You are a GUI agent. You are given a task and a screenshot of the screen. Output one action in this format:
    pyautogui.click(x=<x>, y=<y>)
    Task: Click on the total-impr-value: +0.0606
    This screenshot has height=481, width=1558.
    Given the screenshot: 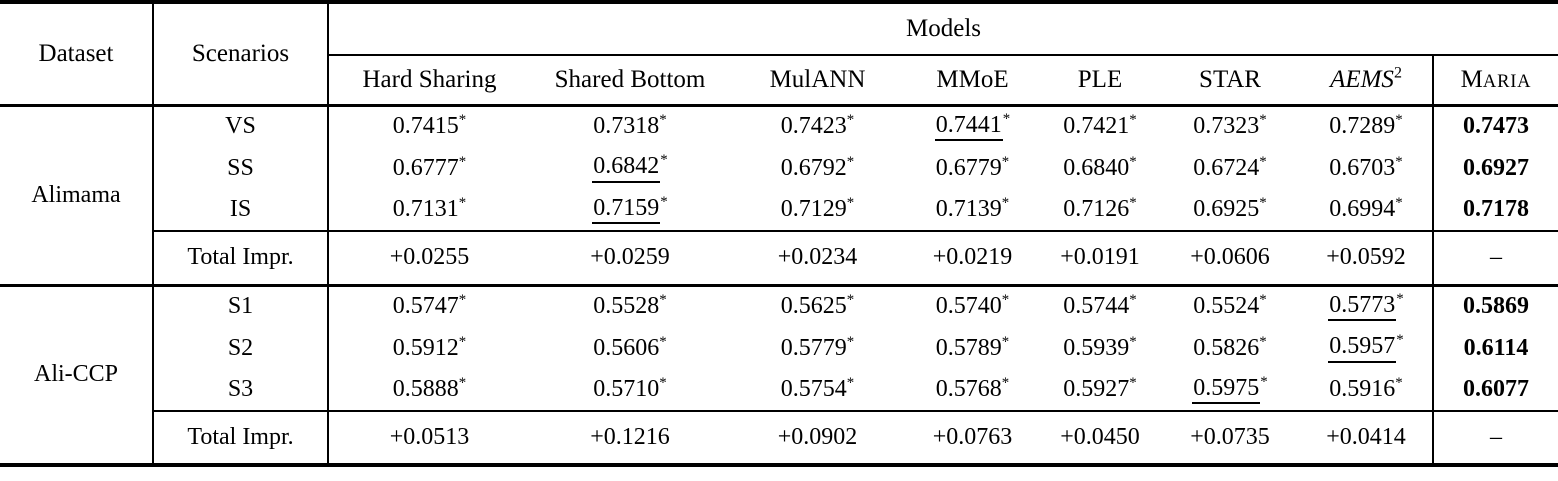 What is the action you would take?
    pyautogui.click(x=1230, y=257)
    